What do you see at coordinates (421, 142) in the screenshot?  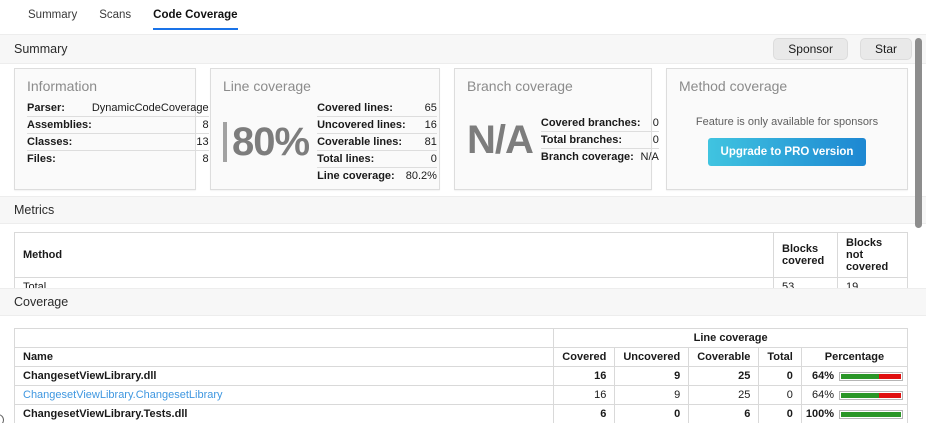 I see `stat-value: 81` at bounding box center [421, 142].